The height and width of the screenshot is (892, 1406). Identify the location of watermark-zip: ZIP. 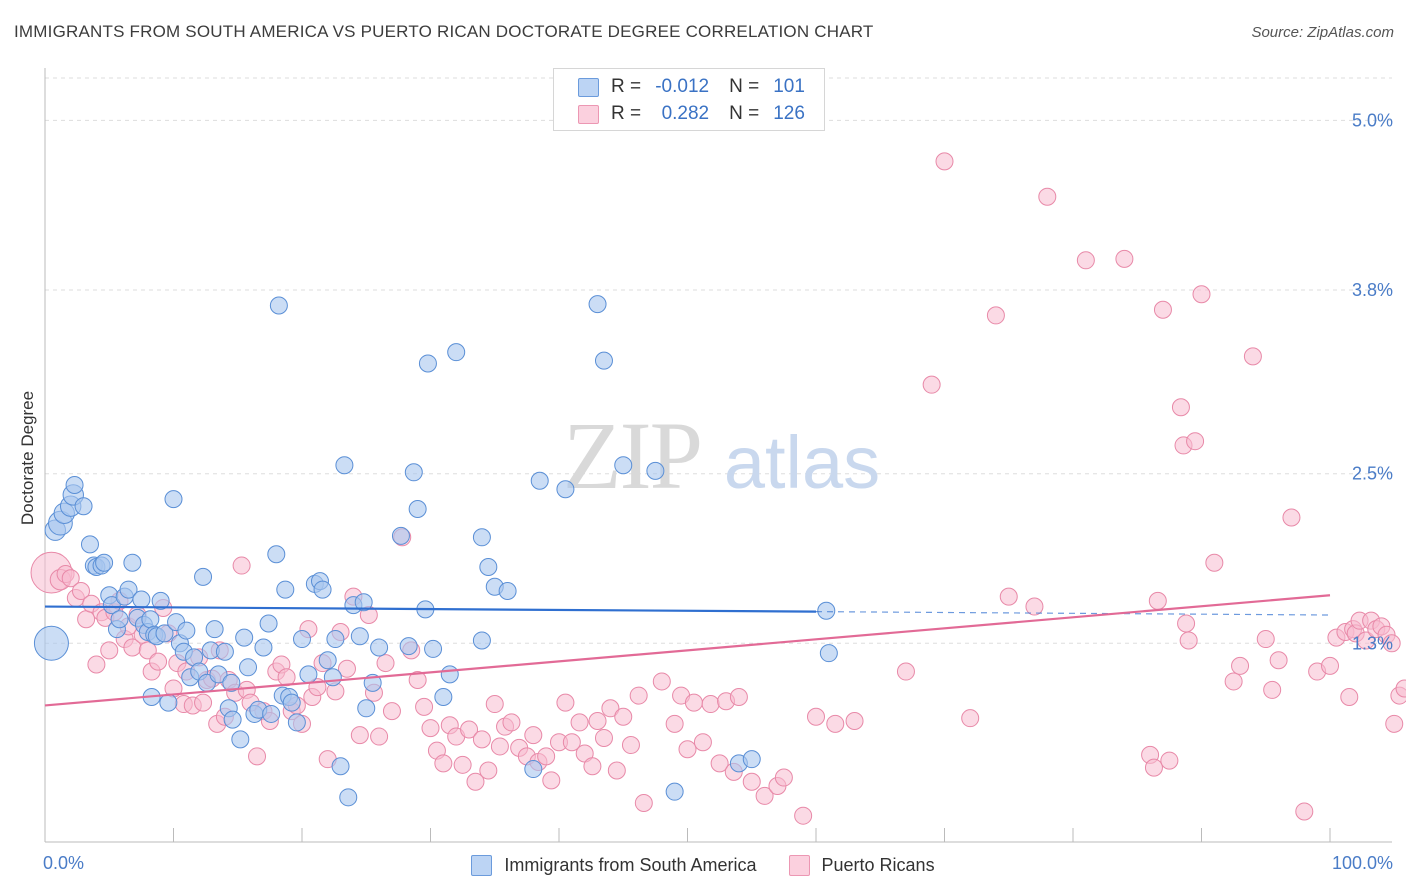
(632, 455).